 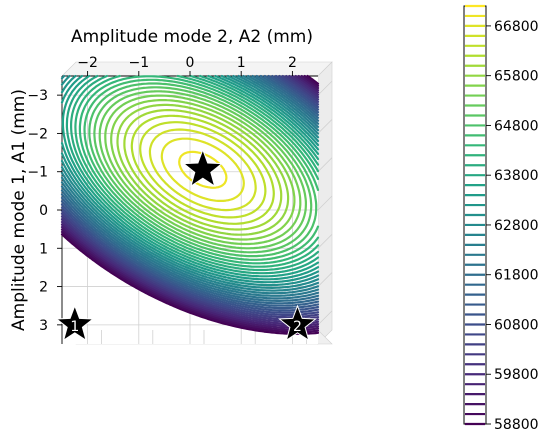 What do you see at coordinates (190, 63) in the screenshot?
I see `x-tick-label: 0` at bounding box center [190, 63].